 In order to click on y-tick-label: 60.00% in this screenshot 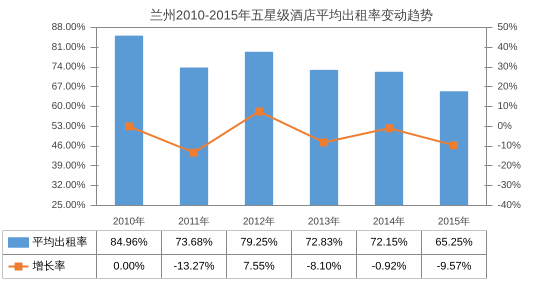, I will do `click(69, 106)`.